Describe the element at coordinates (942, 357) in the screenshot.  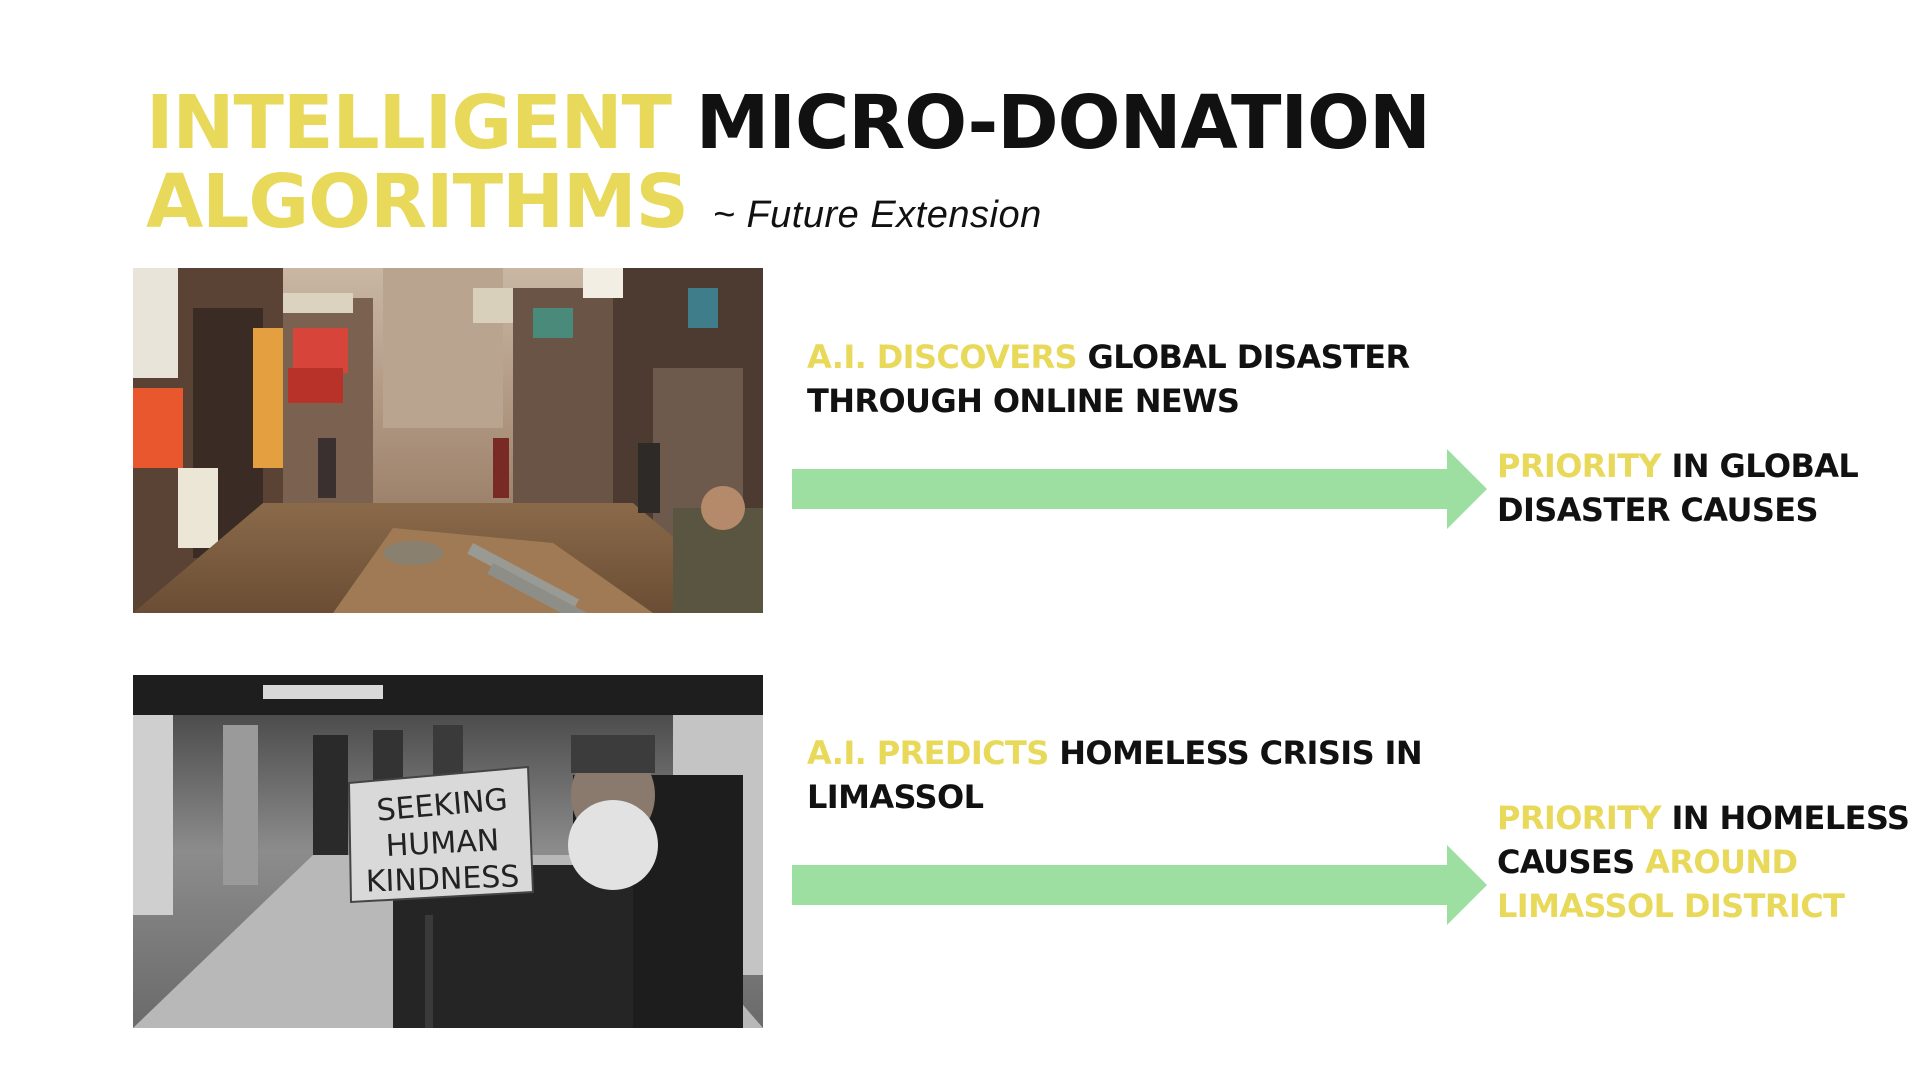
I see `ai-discovers-highlight: A.I. DISCOVERS` at that location.